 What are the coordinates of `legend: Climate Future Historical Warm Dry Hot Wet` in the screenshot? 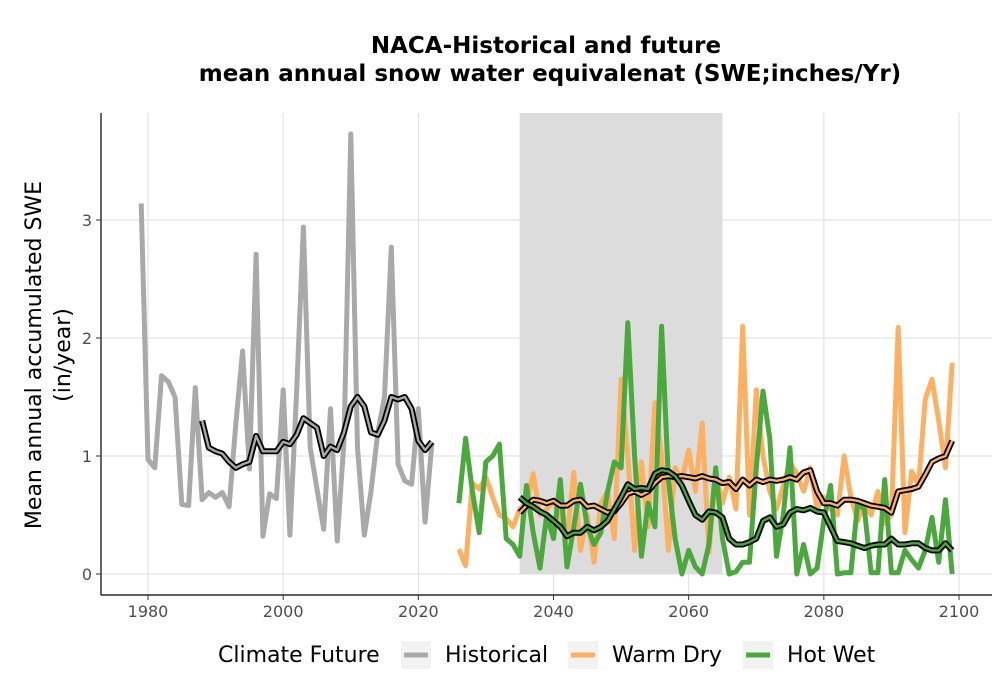 It's located at (547, 655).